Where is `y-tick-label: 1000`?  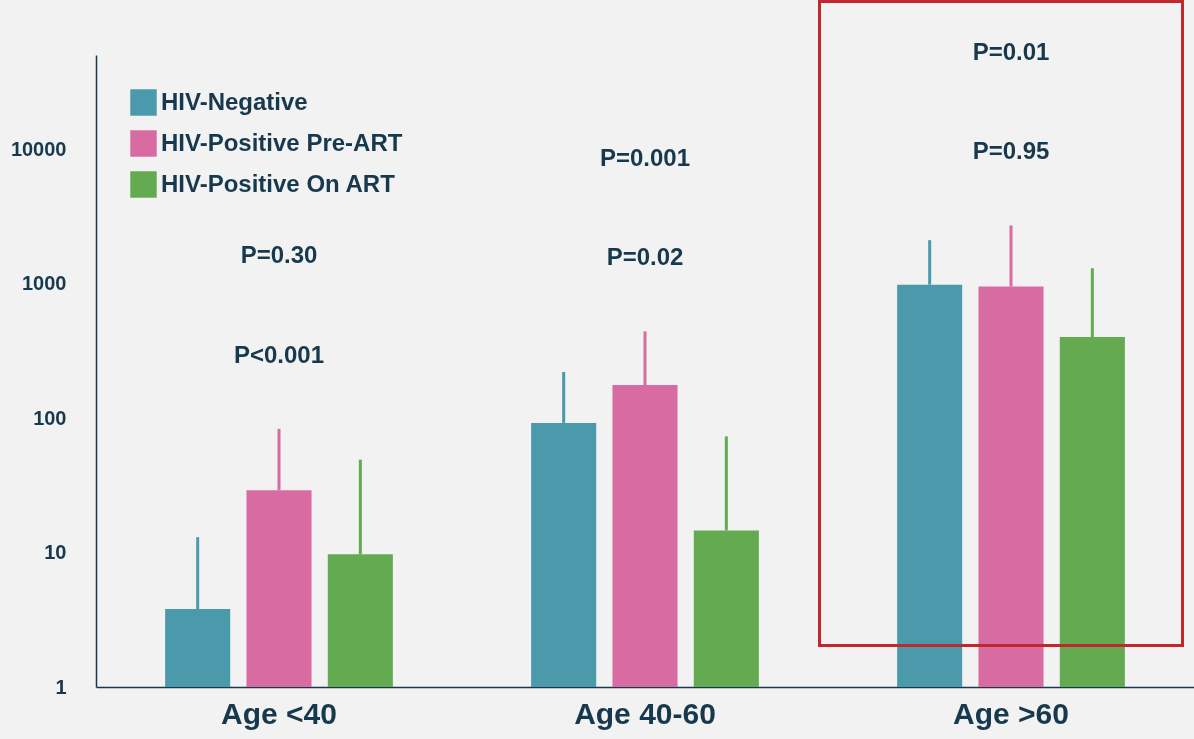 y-tick-label: 1000 is located at coordinates (44, 283).